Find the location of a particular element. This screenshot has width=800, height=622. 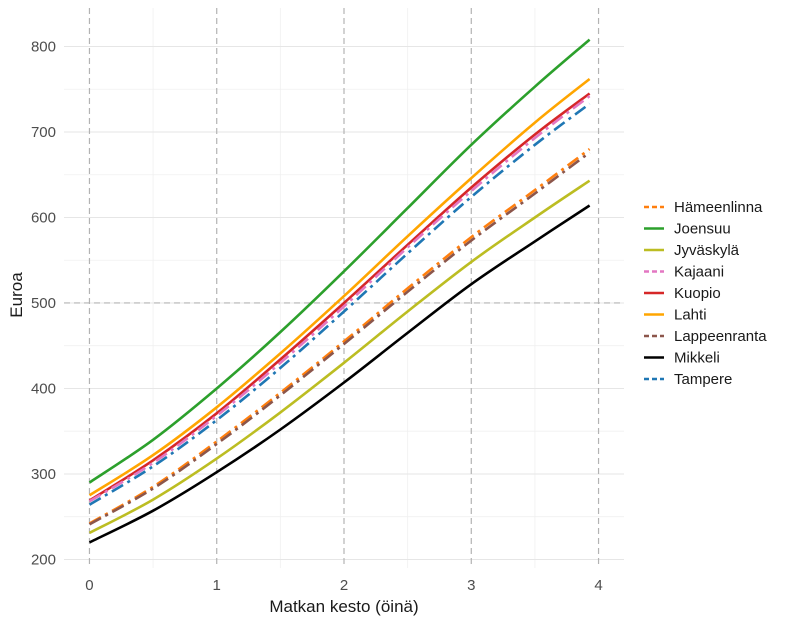

y-tick-label: 400 is located at coordinates (43, 388).